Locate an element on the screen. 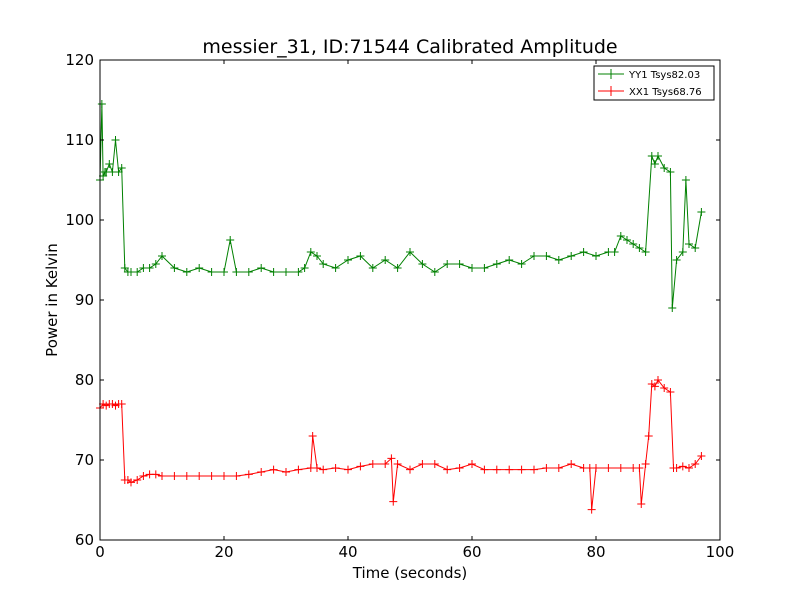 This screenshot has width=800, height=605. y-tick-label: 80 is located at coordinates (84, 380).